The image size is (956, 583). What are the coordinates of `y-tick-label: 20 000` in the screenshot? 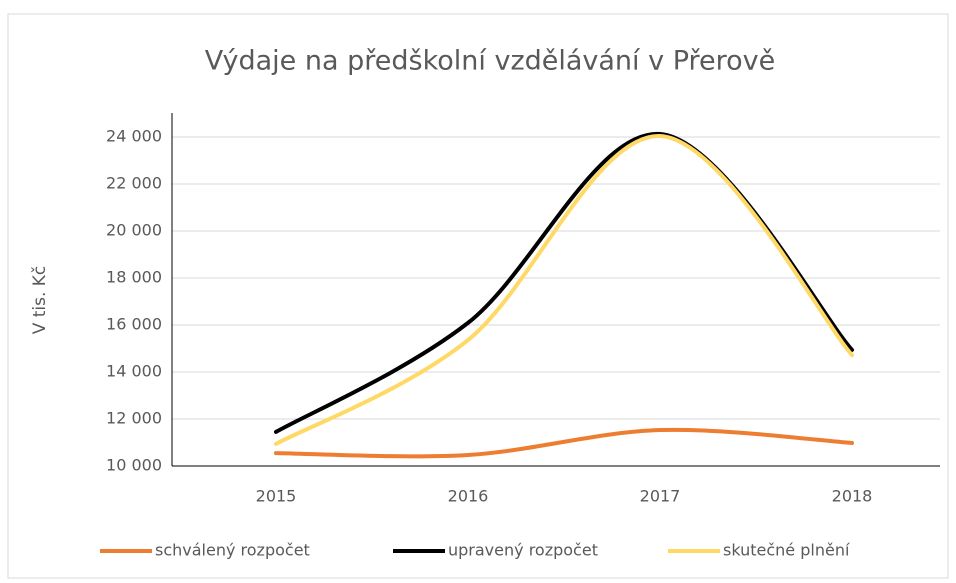 It's located at (134, 230).